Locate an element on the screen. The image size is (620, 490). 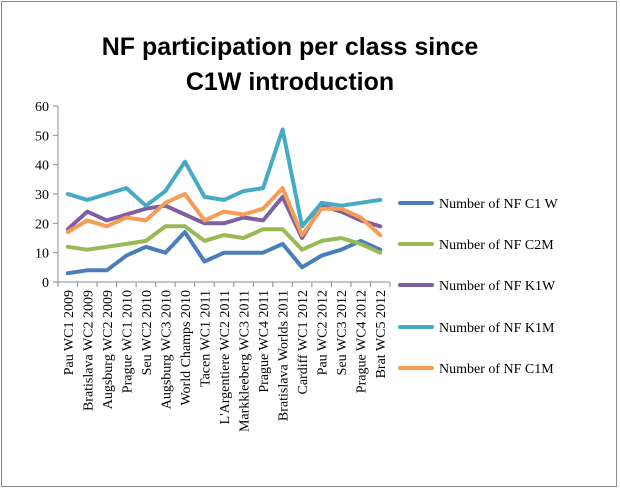
y-tick-label: 60 is located at coordinates (42, 107).